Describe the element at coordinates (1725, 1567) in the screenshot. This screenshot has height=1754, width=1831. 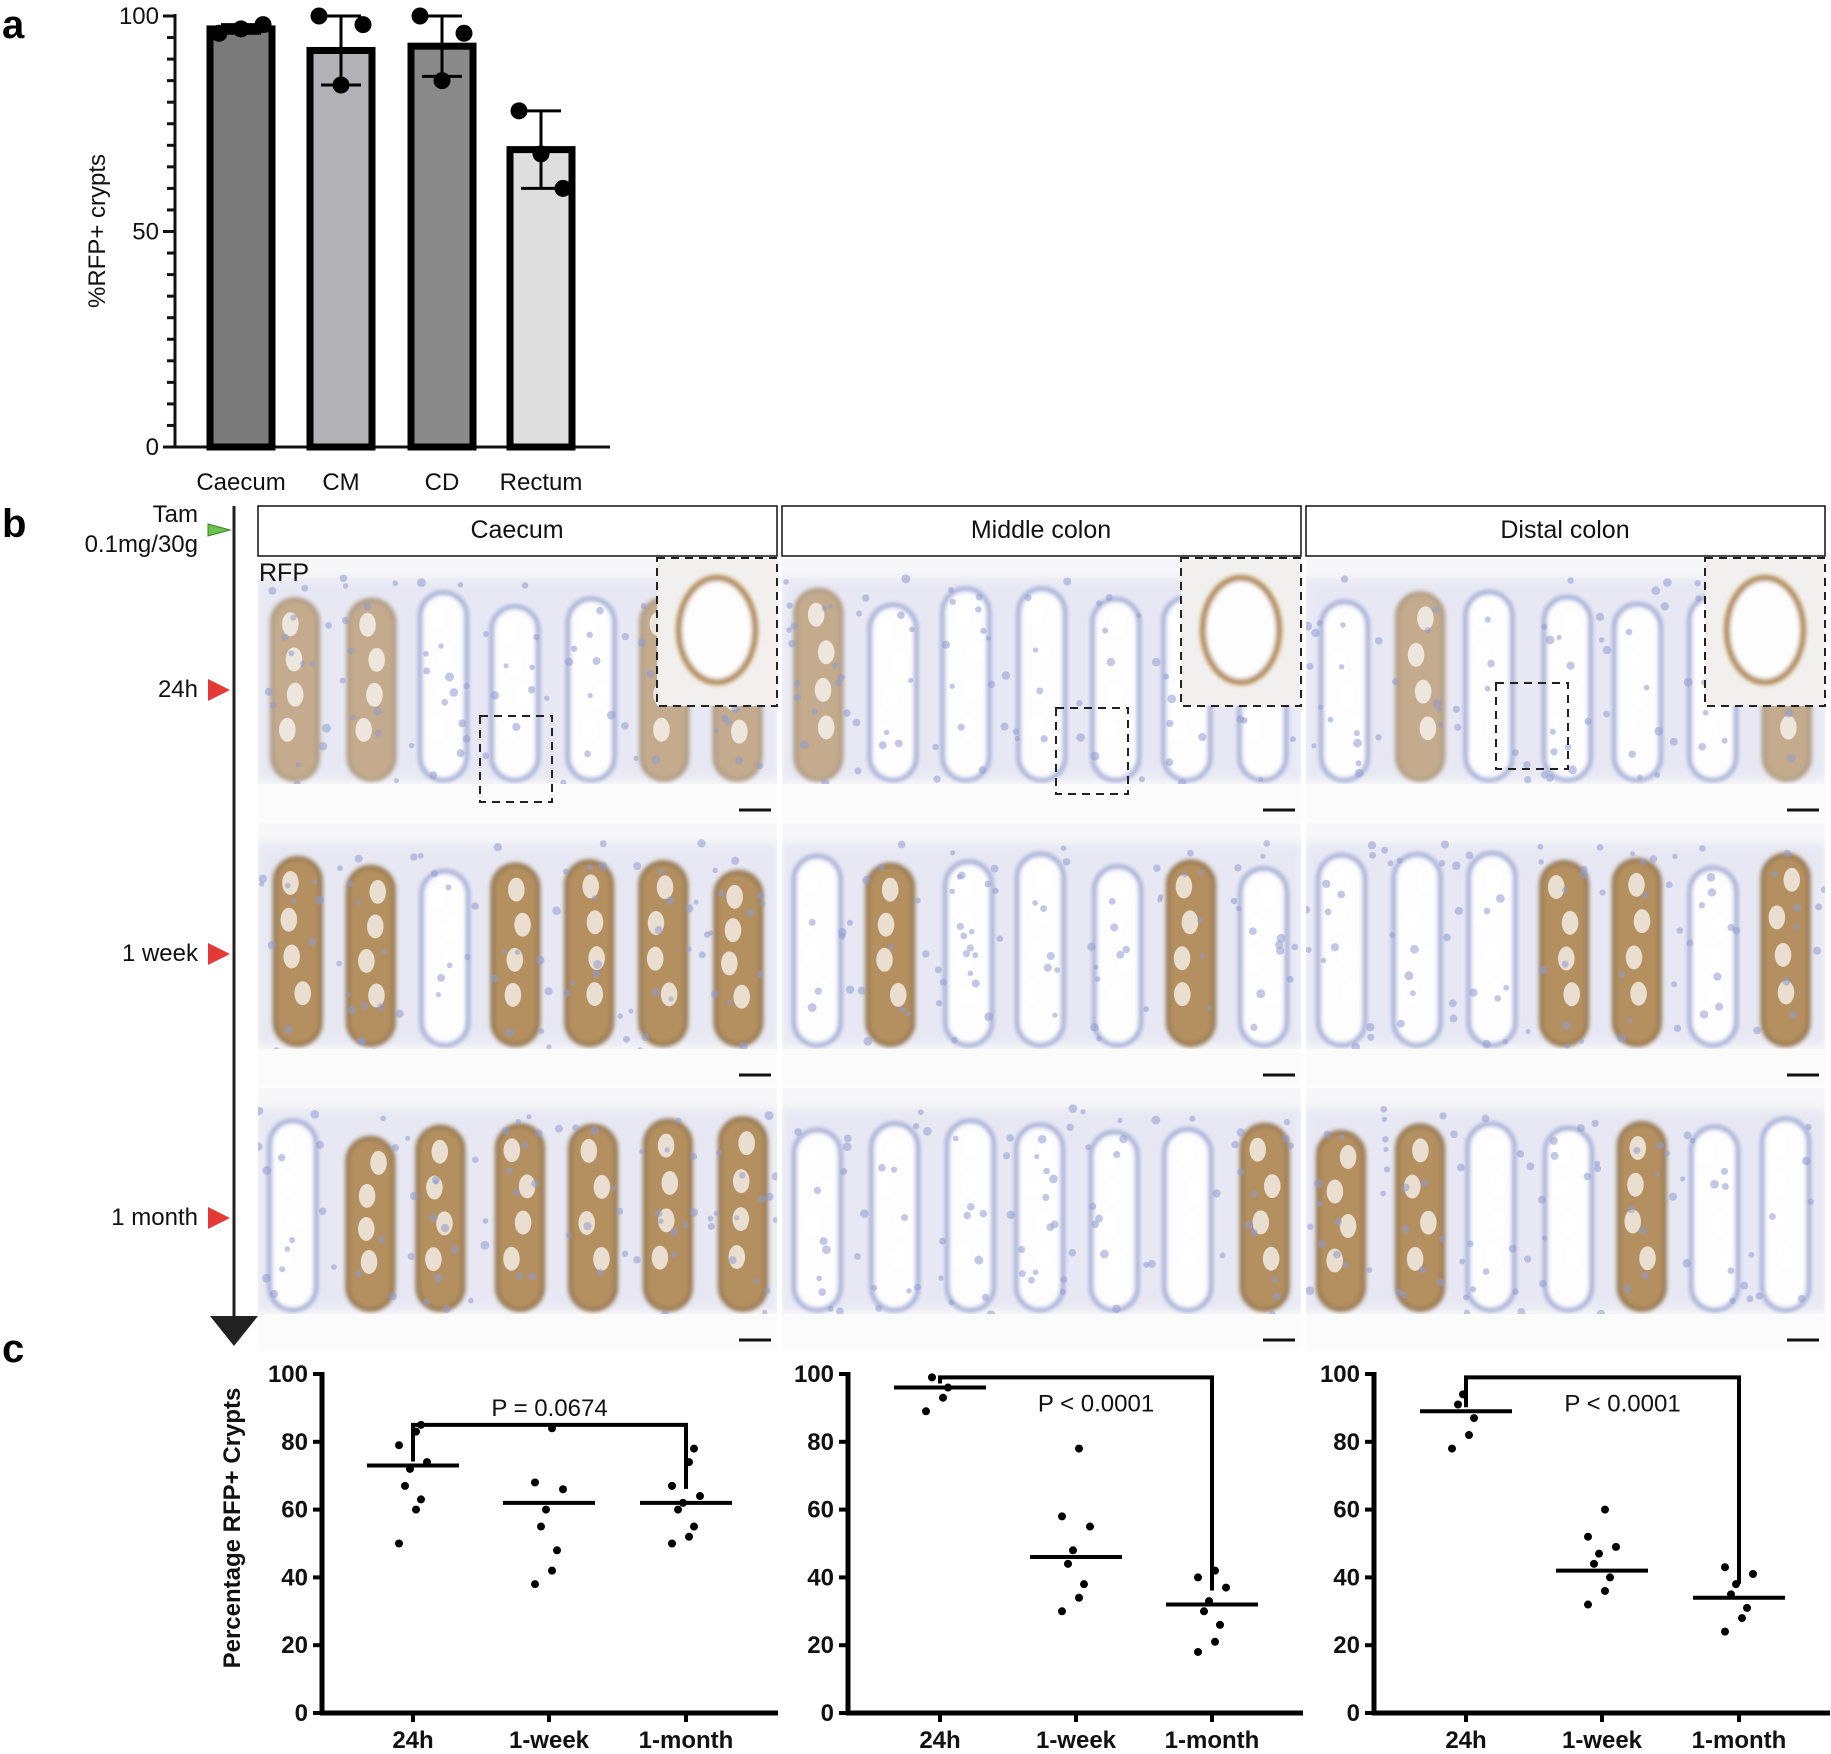
I see `data-point-1-month` at that location.